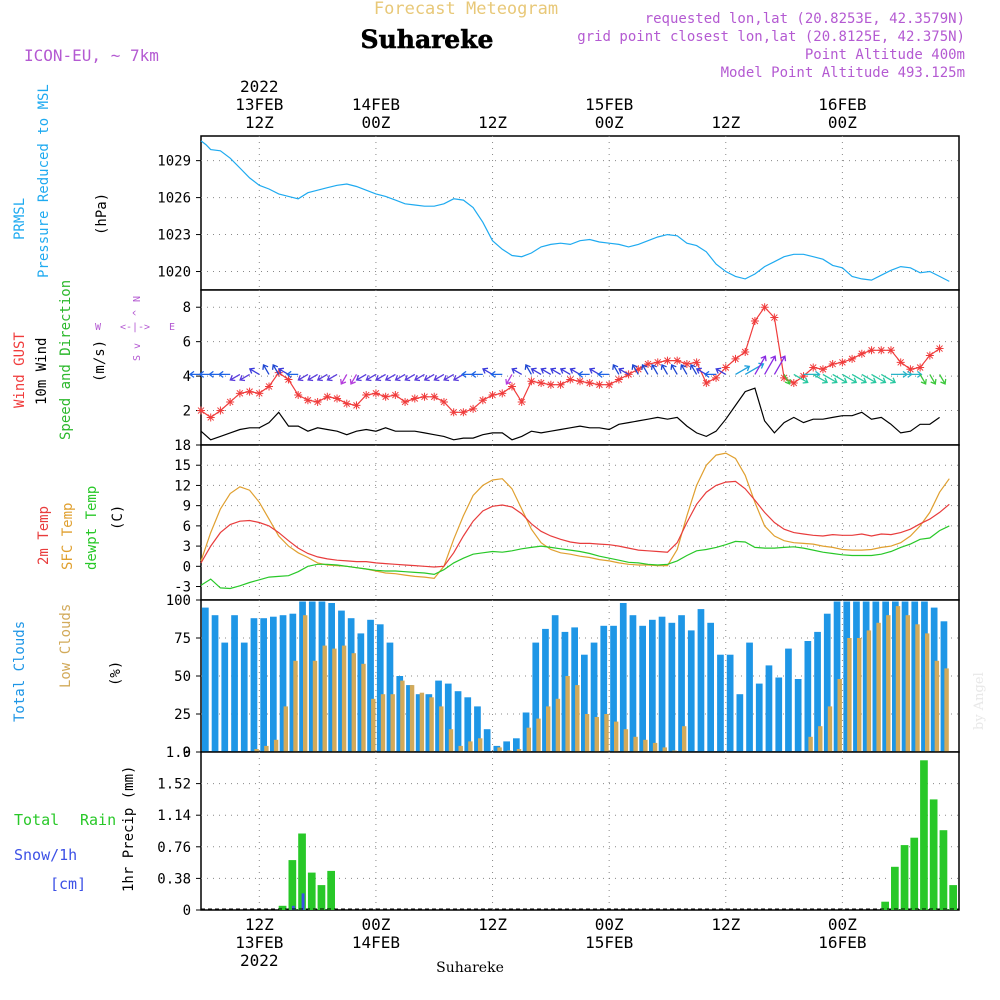 Image resolution: width=1000 pixels, height=1000 pixels. I want to click on pressure-ytick-label: 1029, so click(174, 162).